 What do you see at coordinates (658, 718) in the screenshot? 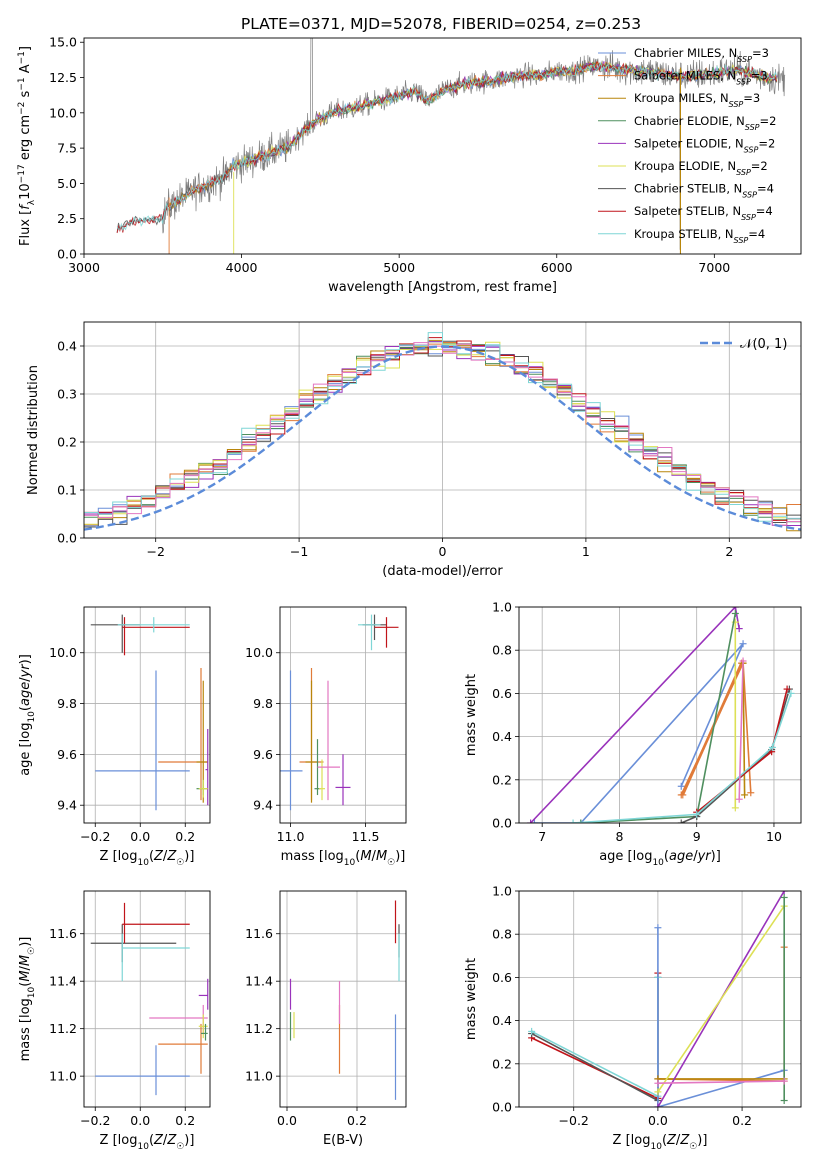
I see `weight-line-chabrier_elodie` at bounding box center [658, 718].